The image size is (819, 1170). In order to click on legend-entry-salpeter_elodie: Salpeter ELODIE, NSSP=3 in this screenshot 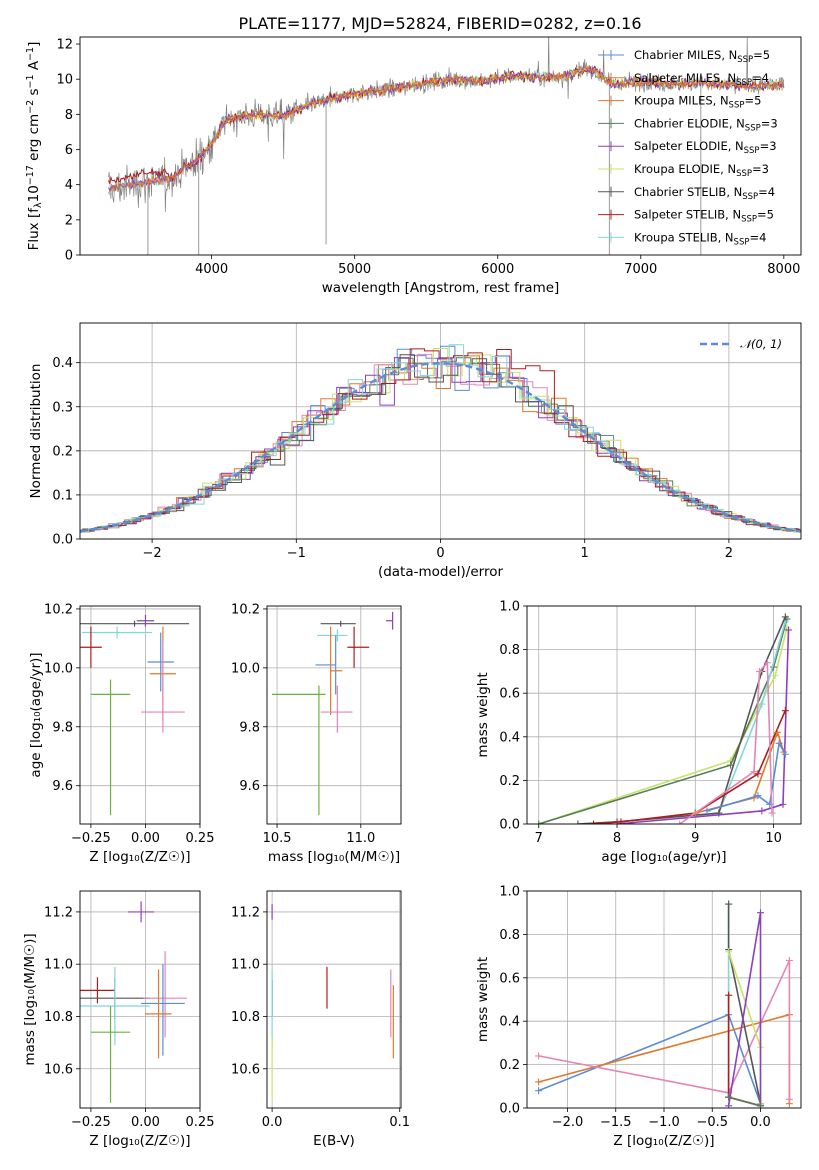, I will do `click(705, 147)`.